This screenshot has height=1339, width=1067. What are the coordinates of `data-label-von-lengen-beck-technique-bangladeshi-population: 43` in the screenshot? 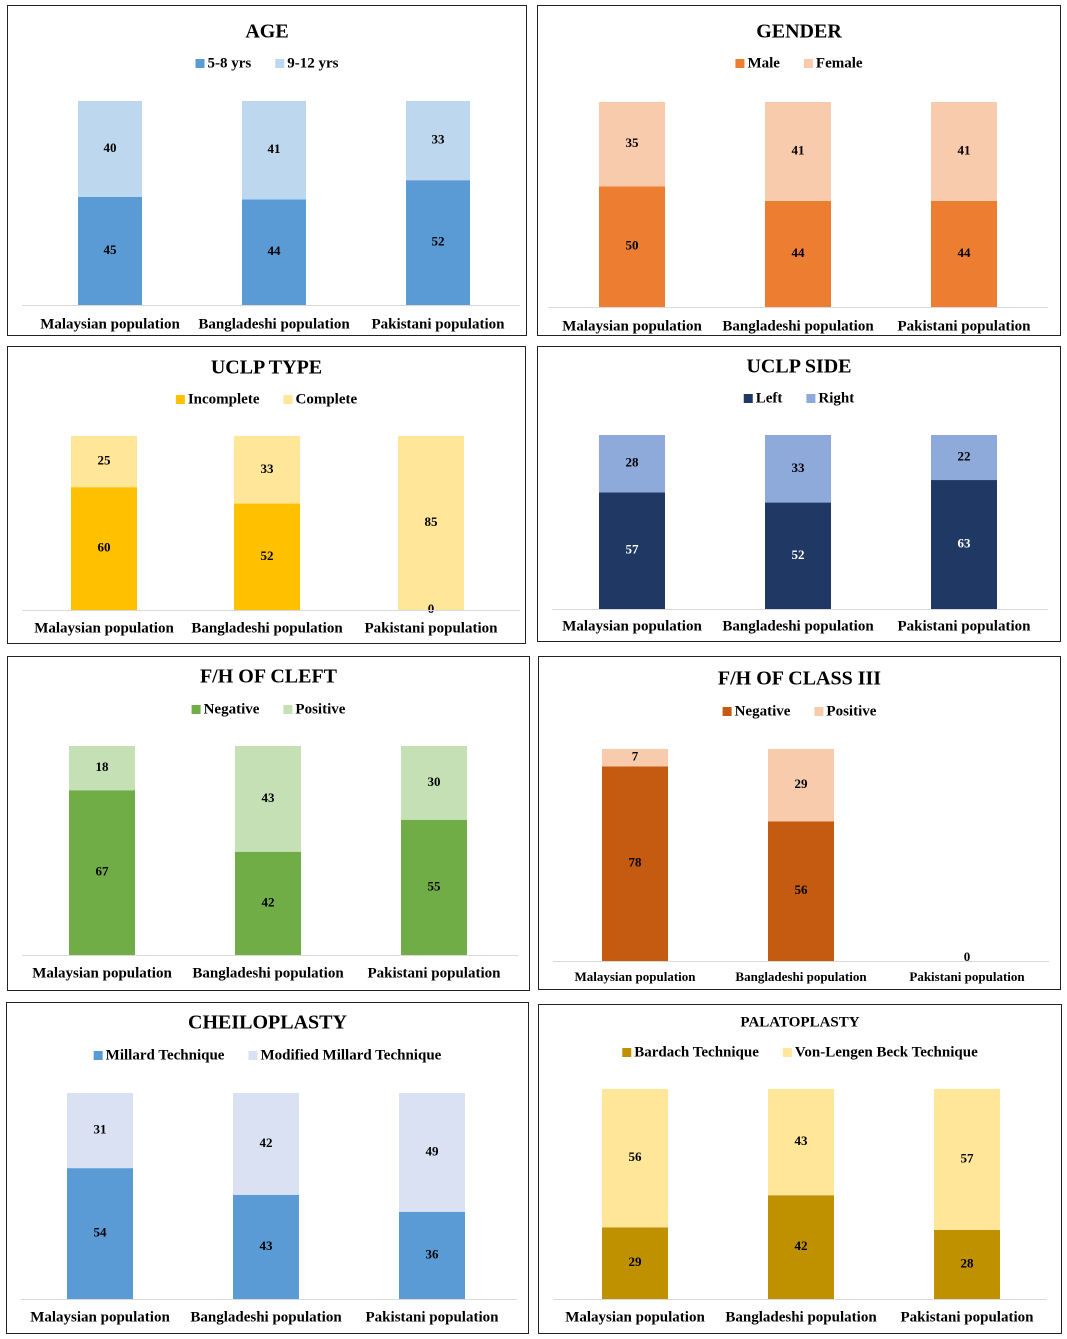 It's located at (802, 1140).